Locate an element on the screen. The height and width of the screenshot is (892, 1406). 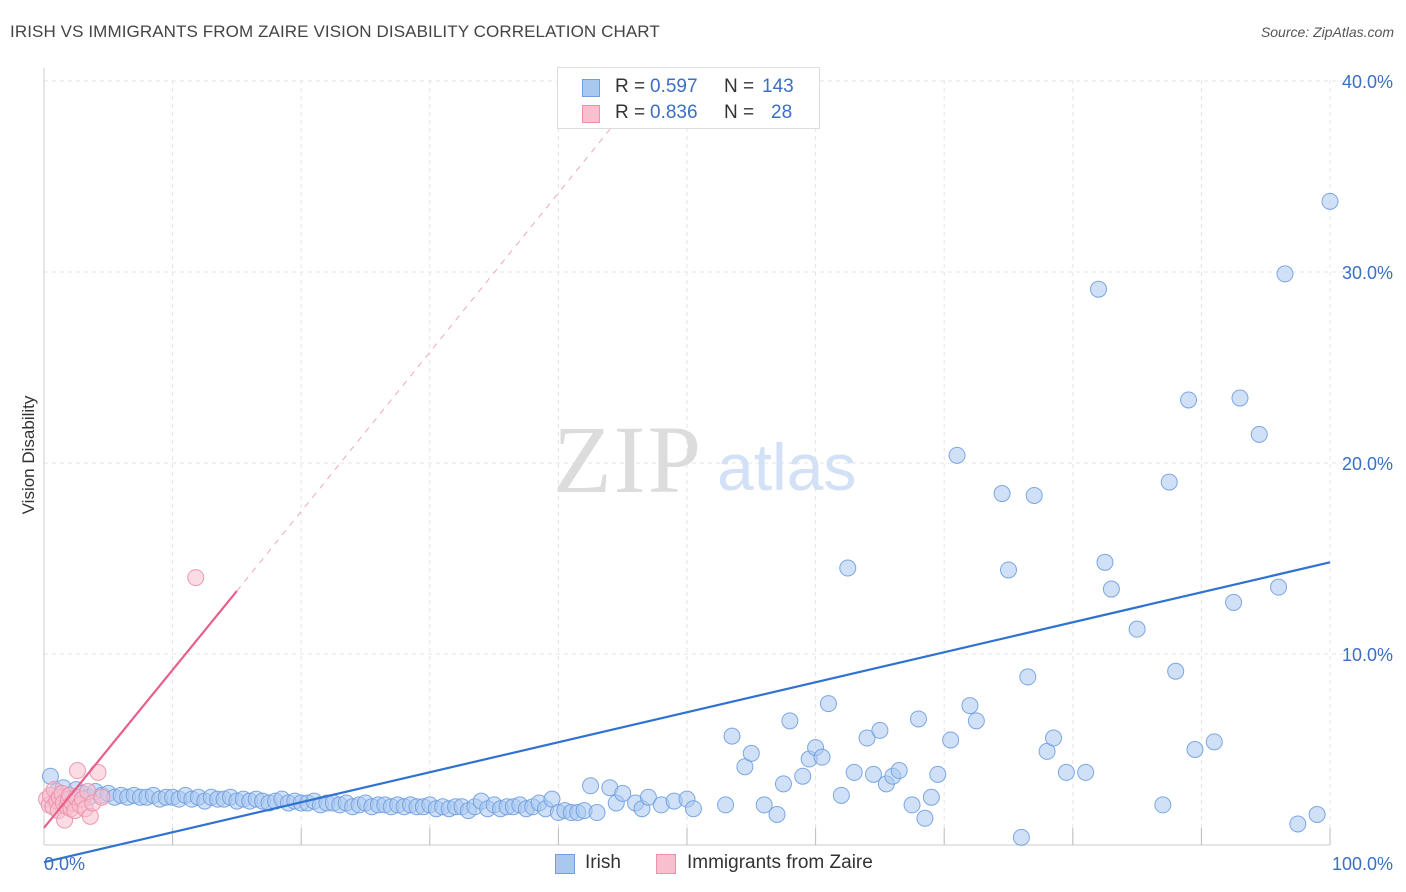
stats-box: R = 0.597 N = 143 R = 0.836 N = 28 is located at coordinates (688, 98).